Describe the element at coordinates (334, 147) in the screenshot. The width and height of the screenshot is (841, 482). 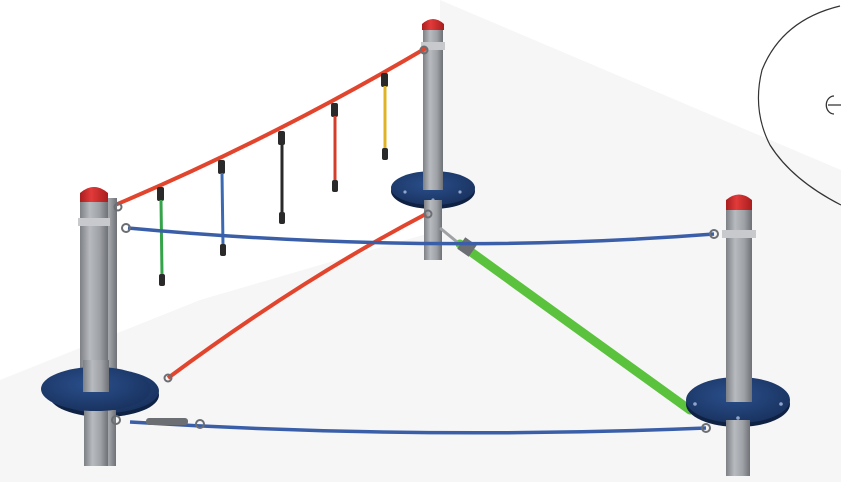
I see `hanger-red` at that location.